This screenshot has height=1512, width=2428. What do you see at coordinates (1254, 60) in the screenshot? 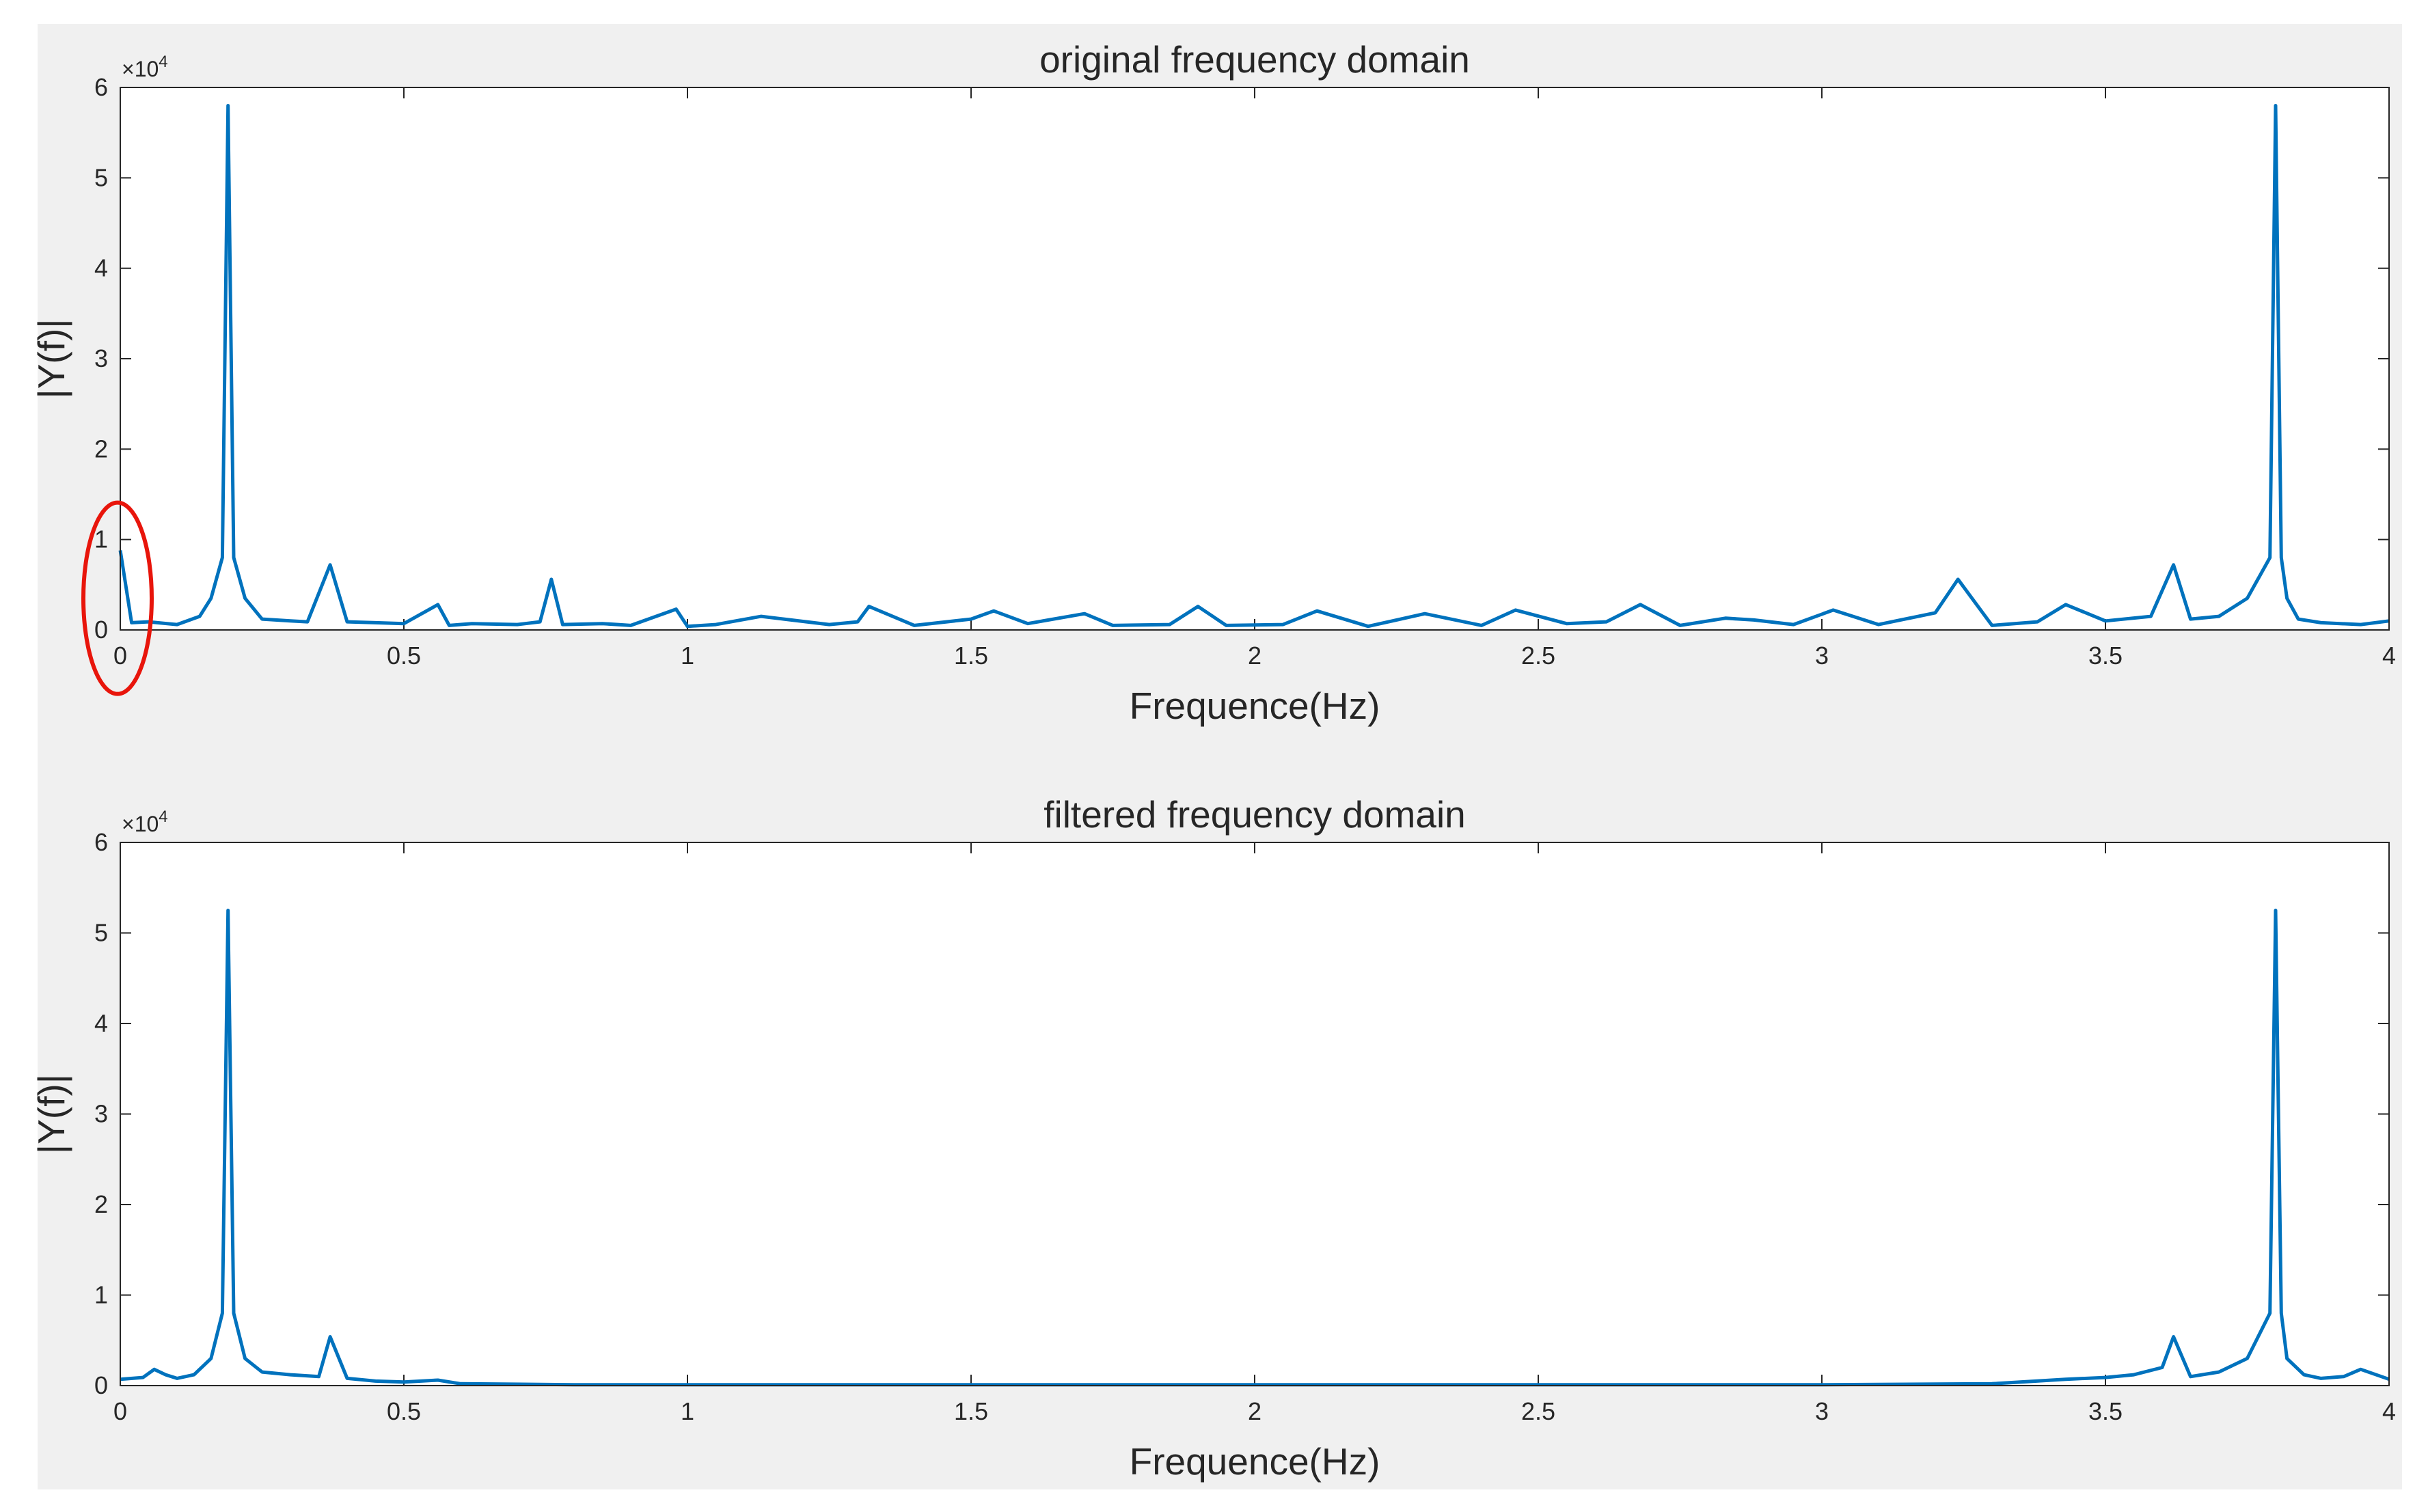
I see `chart-title: original frequency domain` at bounding box center [1254, 60].